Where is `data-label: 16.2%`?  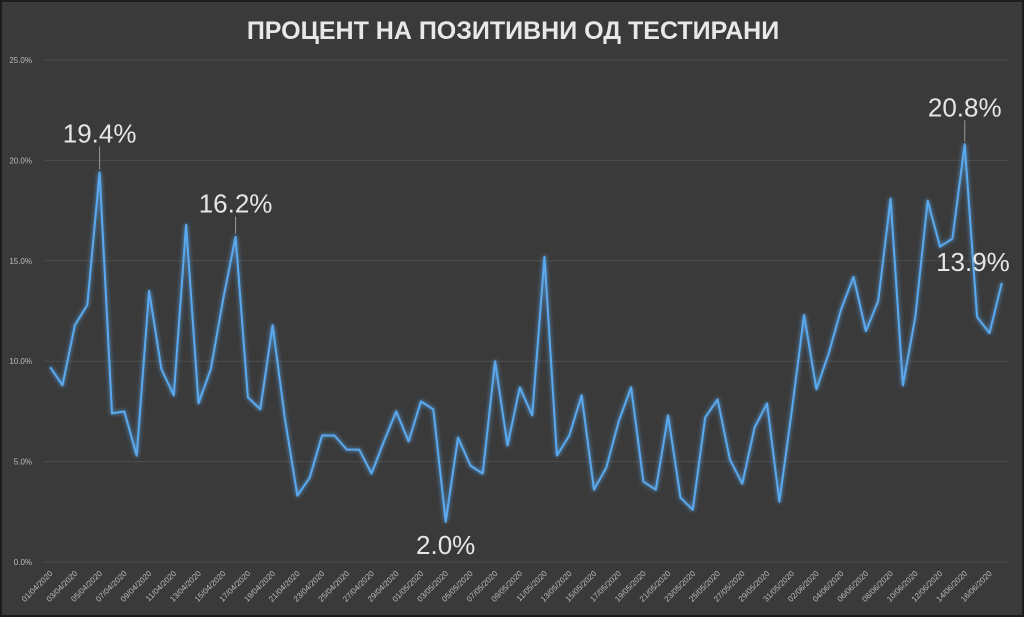 data-label: 16.2% is located at coordinates (236, 204).